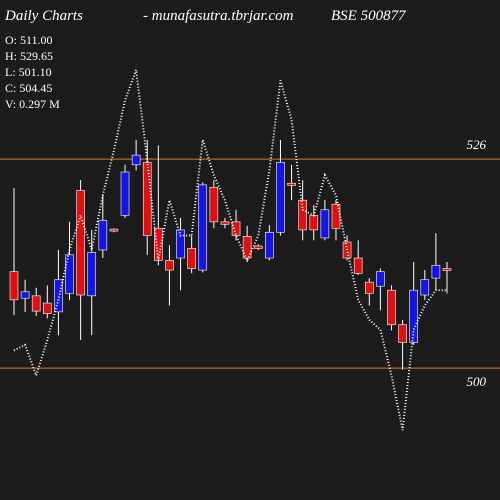  Describe the element at coordinates (43, 16) in the screenshot. I see `chart-title: Daily Charts` at that location.